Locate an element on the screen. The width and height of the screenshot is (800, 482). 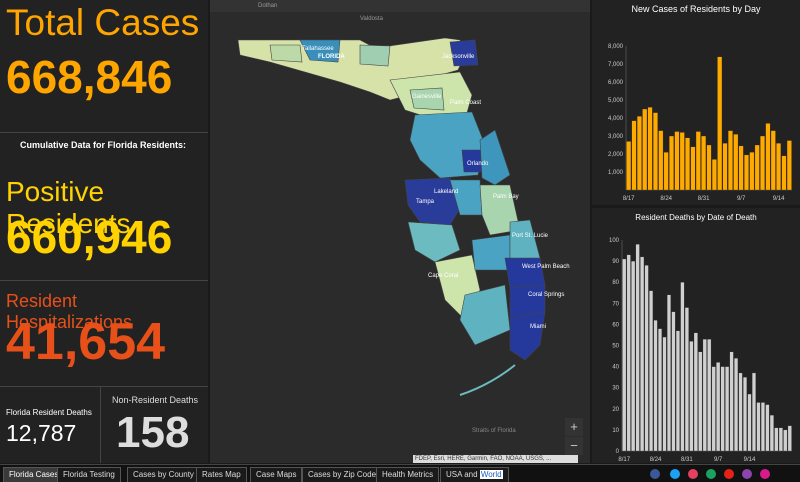
podcast-icon is located at coordinates (747, 474).